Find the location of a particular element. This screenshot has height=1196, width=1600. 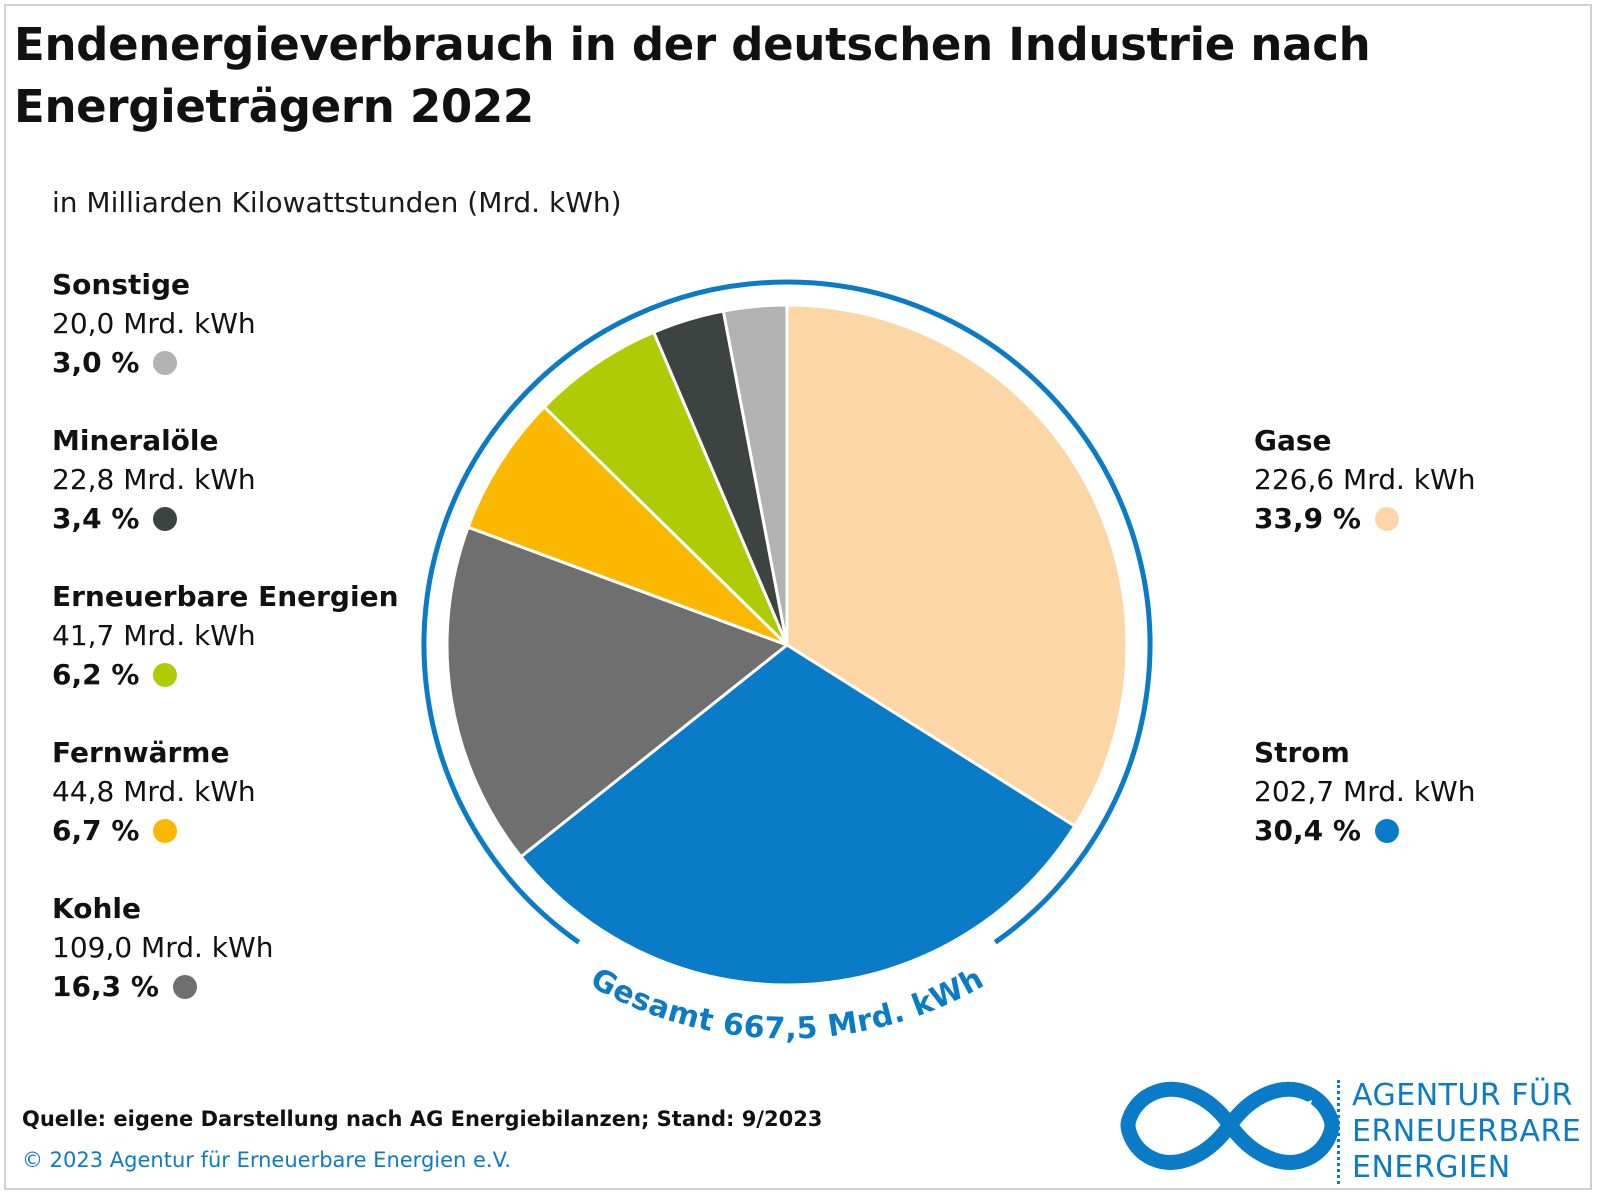

pie-slice-erneuerbare-energien is located at coordinates (665, 488).